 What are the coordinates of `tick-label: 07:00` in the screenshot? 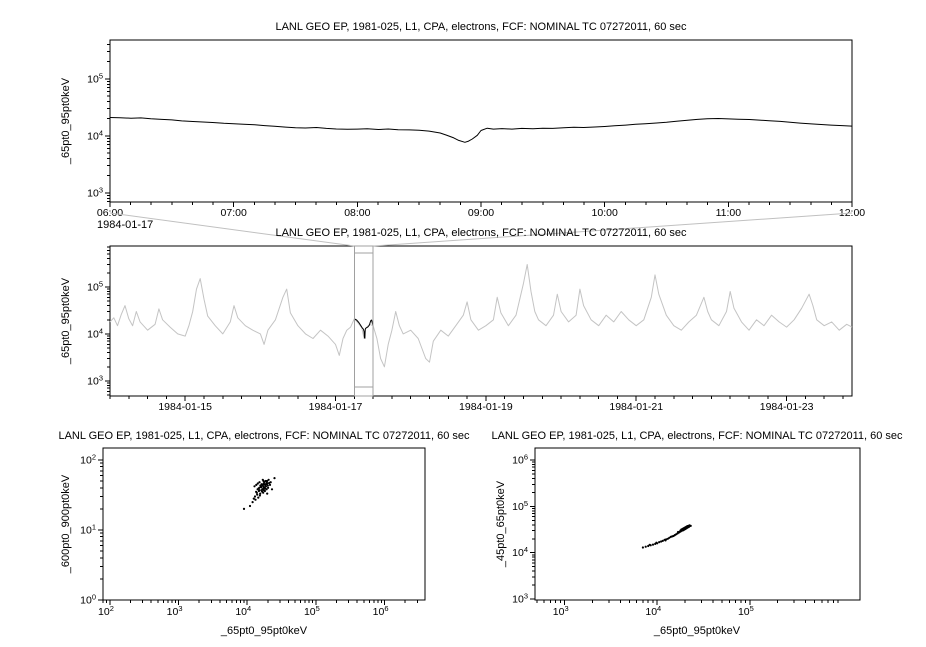 It's located at (234, 213).